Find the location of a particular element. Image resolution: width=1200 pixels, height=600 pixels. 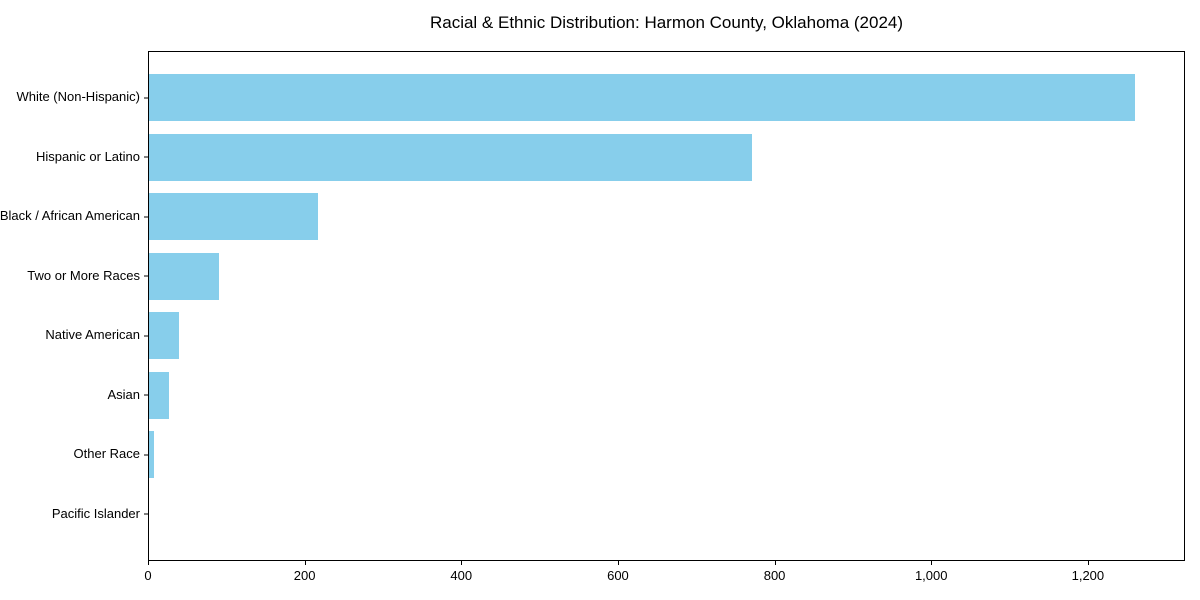

x-tick-label: 400 is located at coordinates (461, 575).